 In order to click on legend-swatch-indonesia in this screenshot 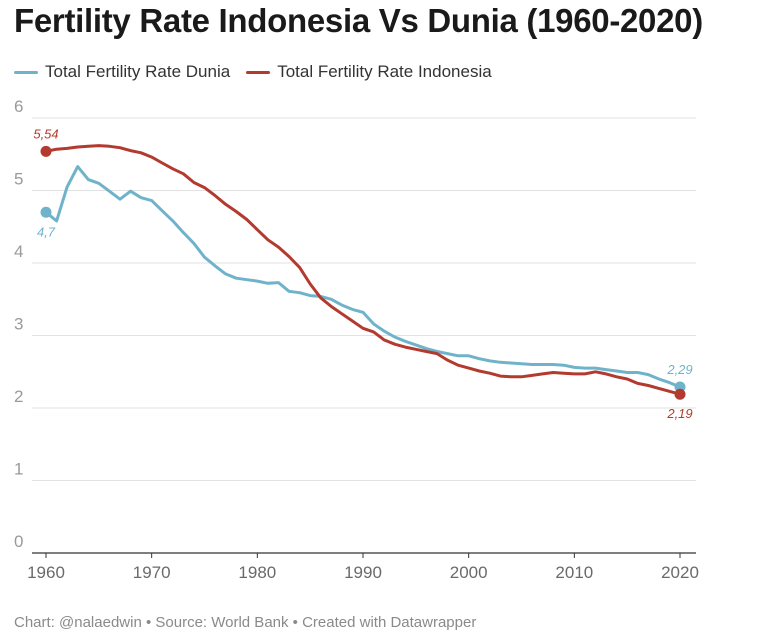, I will do `click(258, 72)`.